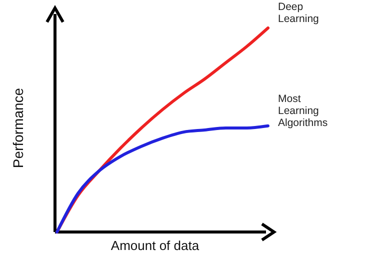 The width and height of the screenshot is (368, 265). Describe the element at coordinates (155, 245) in the screenshot. I see `x-axis-title: Amount of data` at that location.